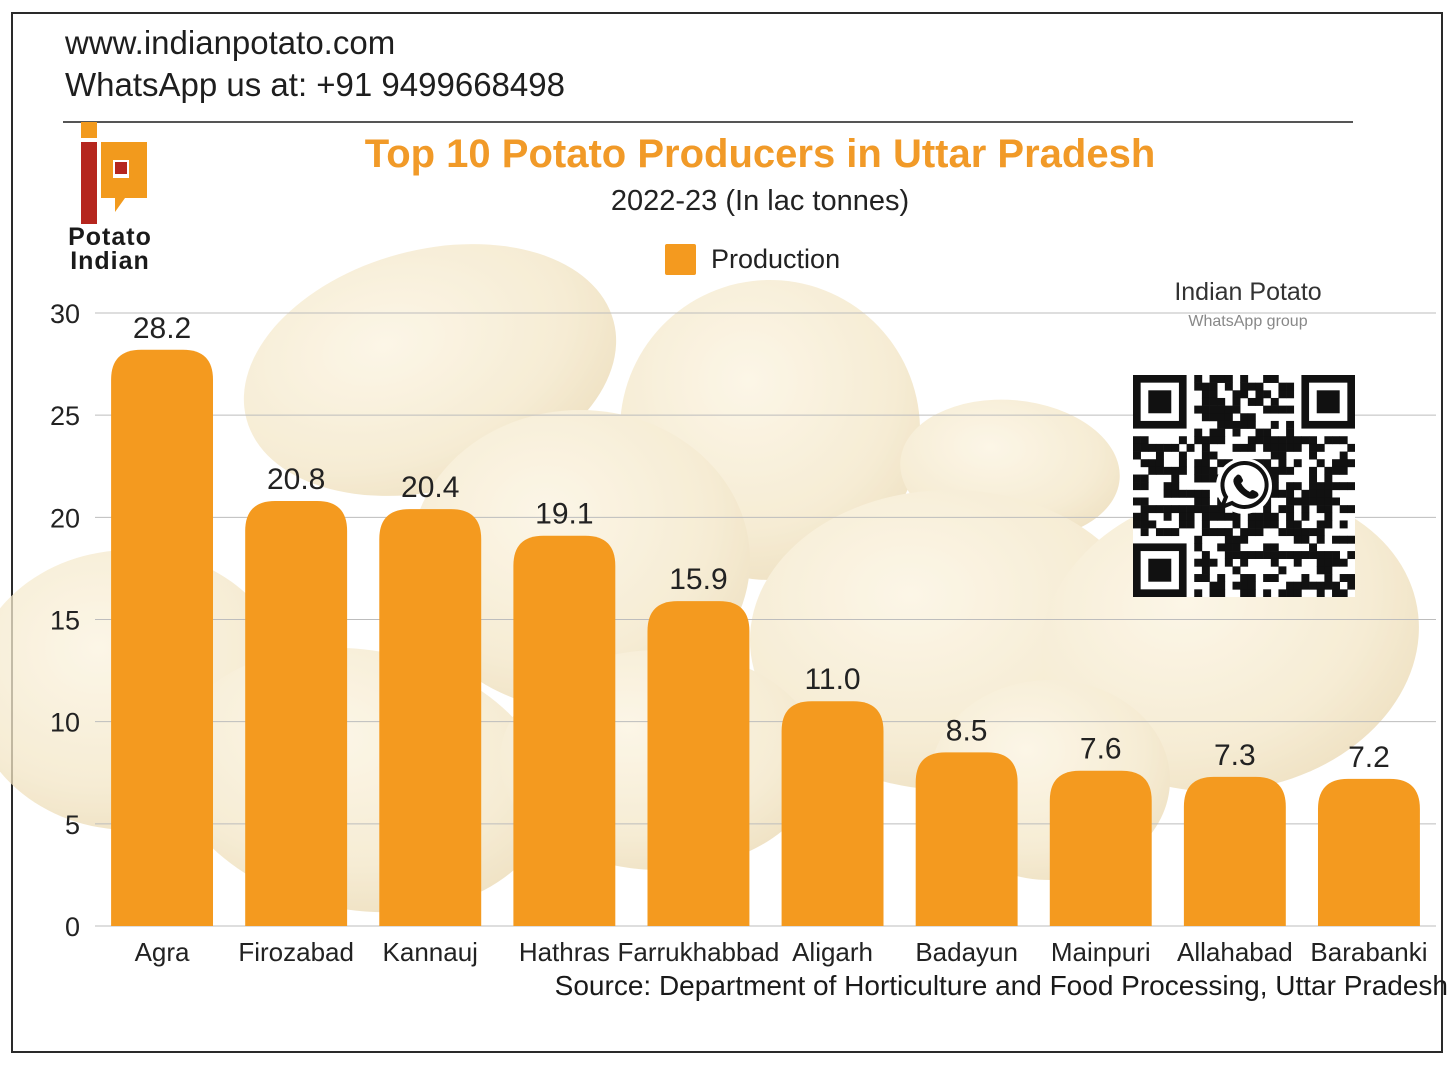 This screenshot has width=1456, height=1065. Describe the element at coordinates (1101, 848) in the screenshot. I see `bar-mainpuri` at that location.